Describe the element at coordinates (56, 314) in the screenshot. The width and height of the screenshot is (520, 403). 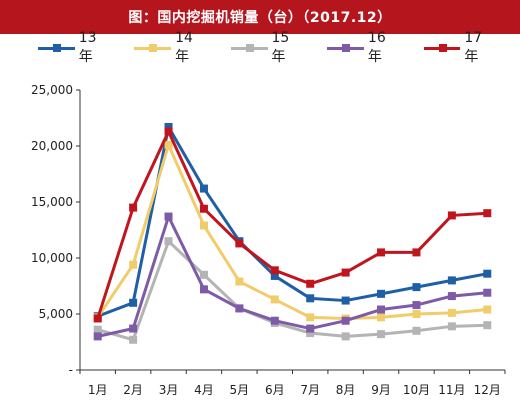
I see `y-tick-label: 5,000` at that location.